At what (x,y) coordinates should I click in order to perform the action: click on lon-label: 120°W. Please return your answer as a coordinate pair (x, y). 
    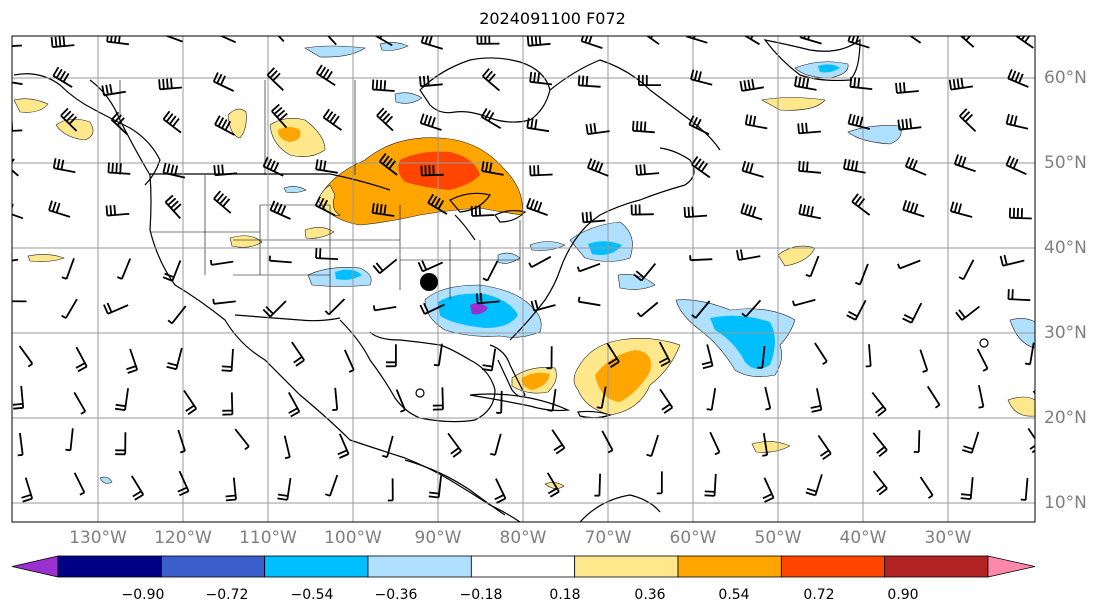
    Looking at the image, I should click on (183, 538).